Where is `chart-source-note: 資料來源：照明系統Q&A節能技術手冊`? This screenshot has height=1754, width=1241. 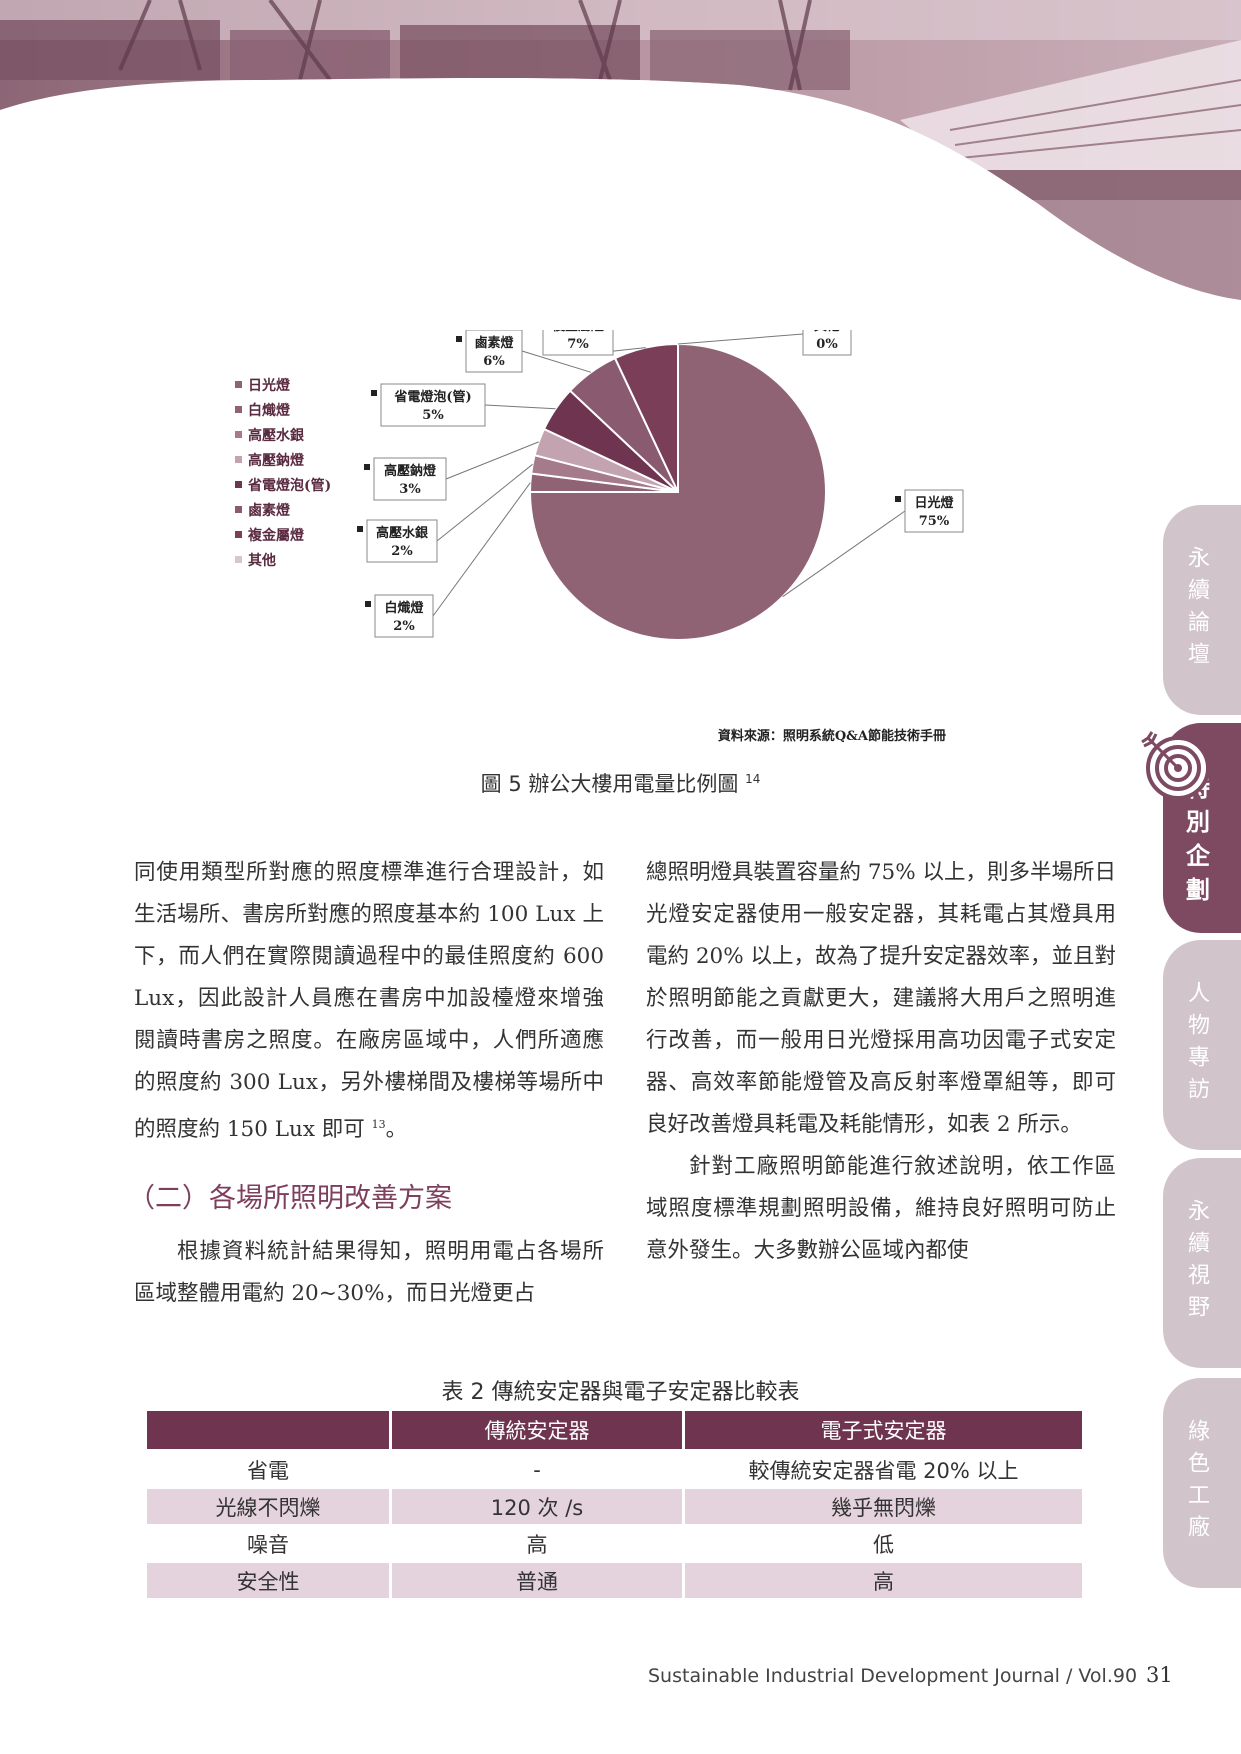
chart-source-note: 資料來源：照明系統Q&A節能技術手冊 is located at coordinates (832, 736).